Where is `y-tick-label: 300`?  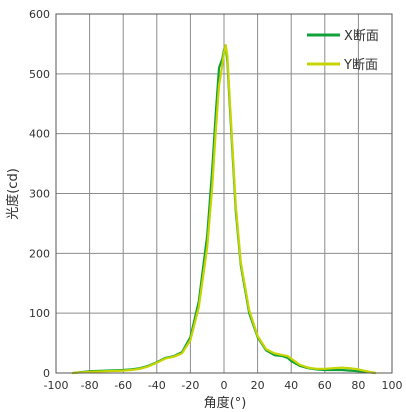 y-tick-label: 300 is located at coordinates (39, 194).